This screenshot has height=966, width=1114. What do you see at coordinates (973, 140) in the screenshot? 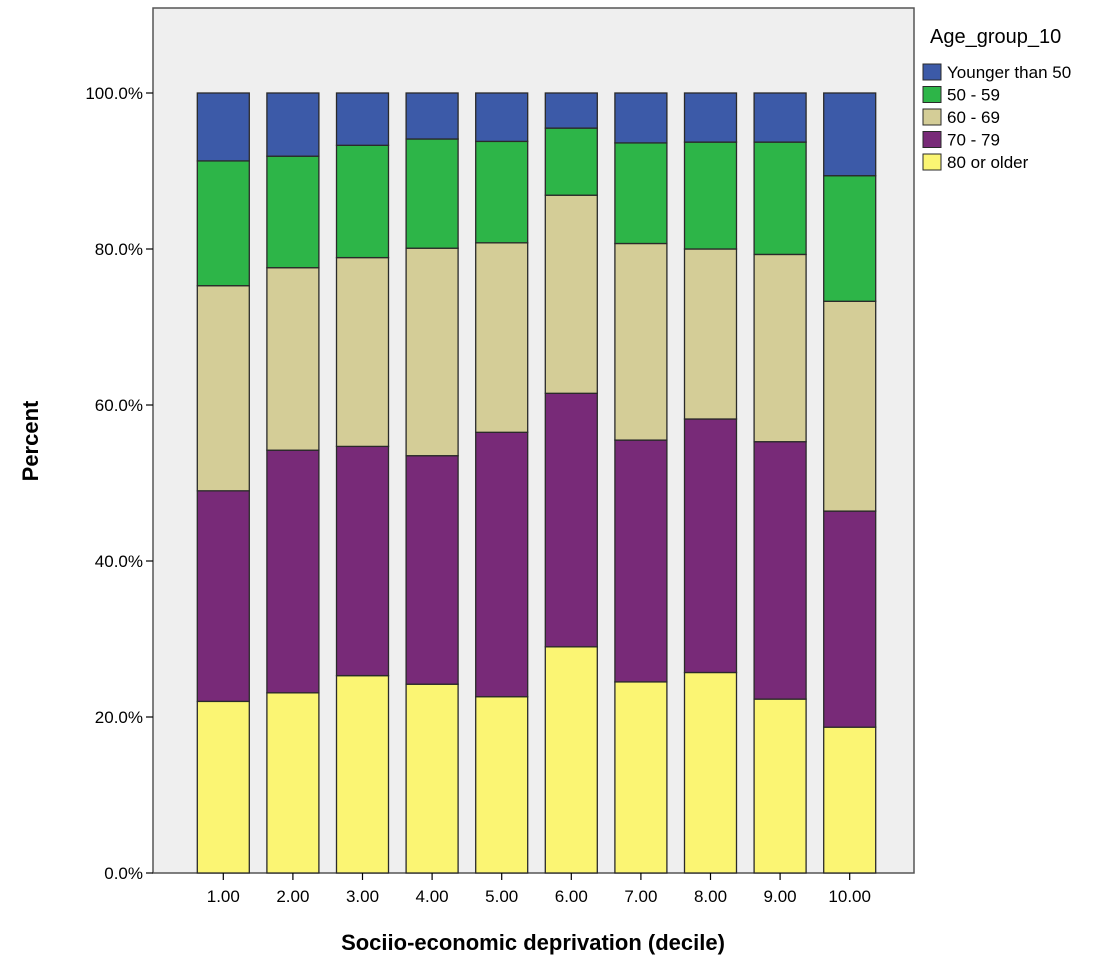
I see `legend-label: 70 - 79` at bounding box center [973, 140].